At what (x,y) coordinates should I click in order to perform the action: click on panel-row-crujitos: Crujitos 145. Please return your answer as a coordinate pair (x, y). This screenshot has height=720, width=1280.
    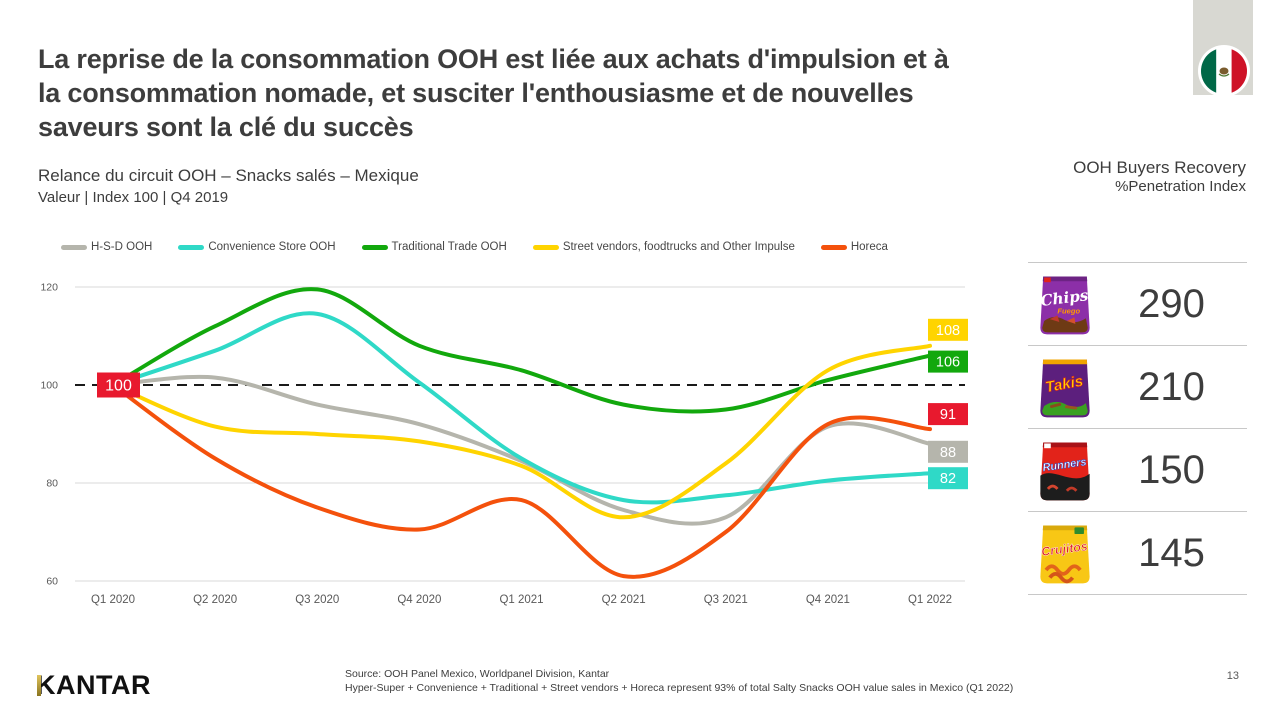
    Looking at the image, I should click on (1137, 553).